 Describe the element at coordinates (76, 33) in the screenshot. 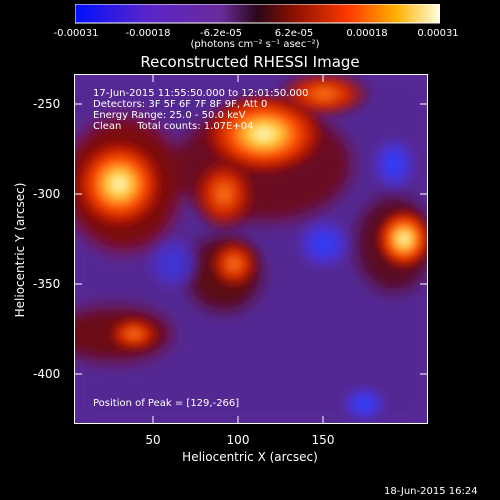

I see `colorbar-tick-0: -0.00031` at that location.